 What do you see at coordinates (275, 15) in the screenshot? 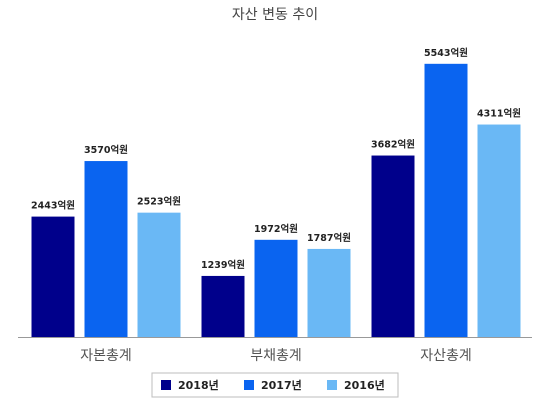
I see `chart-title: 자산 변동 추이` at bounding box center [275, 15].